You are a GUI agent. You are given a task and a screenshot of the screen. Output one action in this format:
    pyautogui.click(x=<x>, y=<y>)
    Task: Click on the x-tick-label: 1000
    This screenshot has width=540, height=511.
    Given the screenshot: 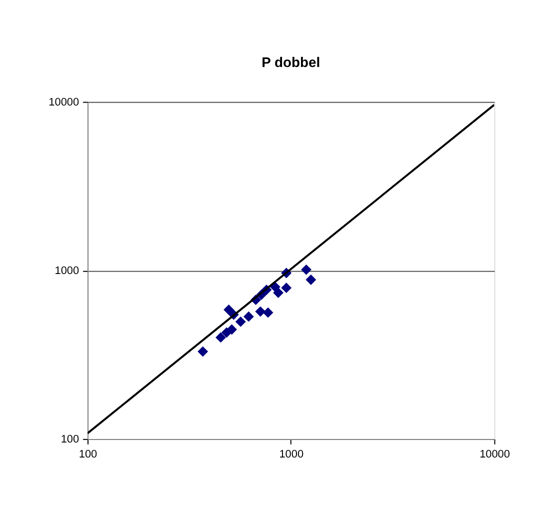 What is the action you would take?
    pyautogui.click(x=291, y=454)
    